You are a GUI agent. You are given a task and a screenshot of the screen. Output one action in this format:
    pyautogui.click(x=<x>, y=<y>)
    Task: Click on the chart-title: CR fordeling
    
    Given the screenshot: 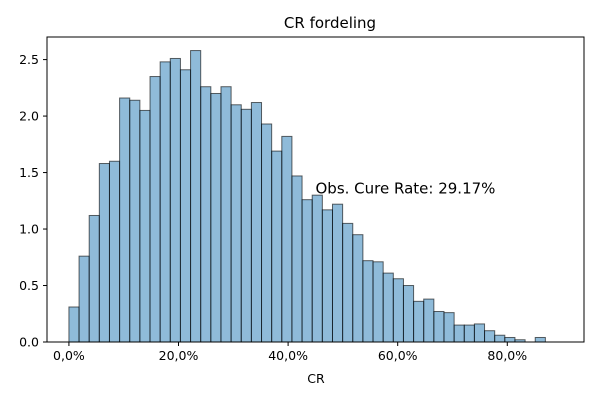 What is the action you would take?
    pyautogui.click(x=330, y=23)
    